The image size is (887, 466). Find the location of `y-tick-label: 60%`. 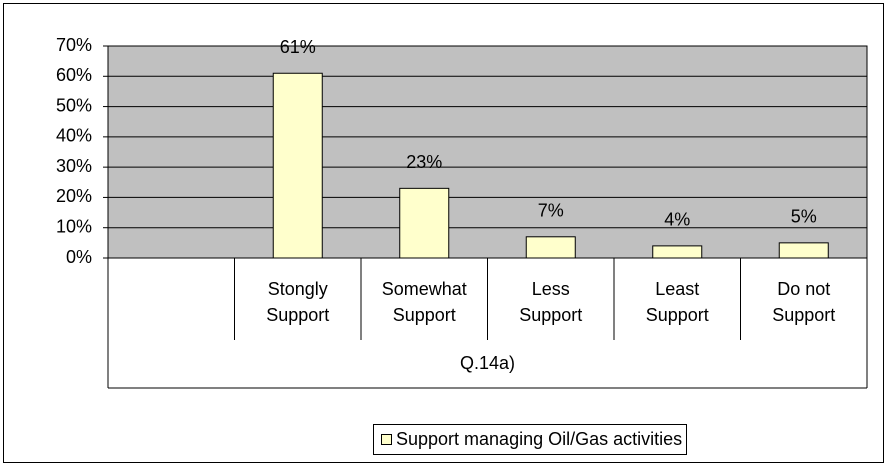

y-tick-label: 60% is located at coordinates (74, 75).